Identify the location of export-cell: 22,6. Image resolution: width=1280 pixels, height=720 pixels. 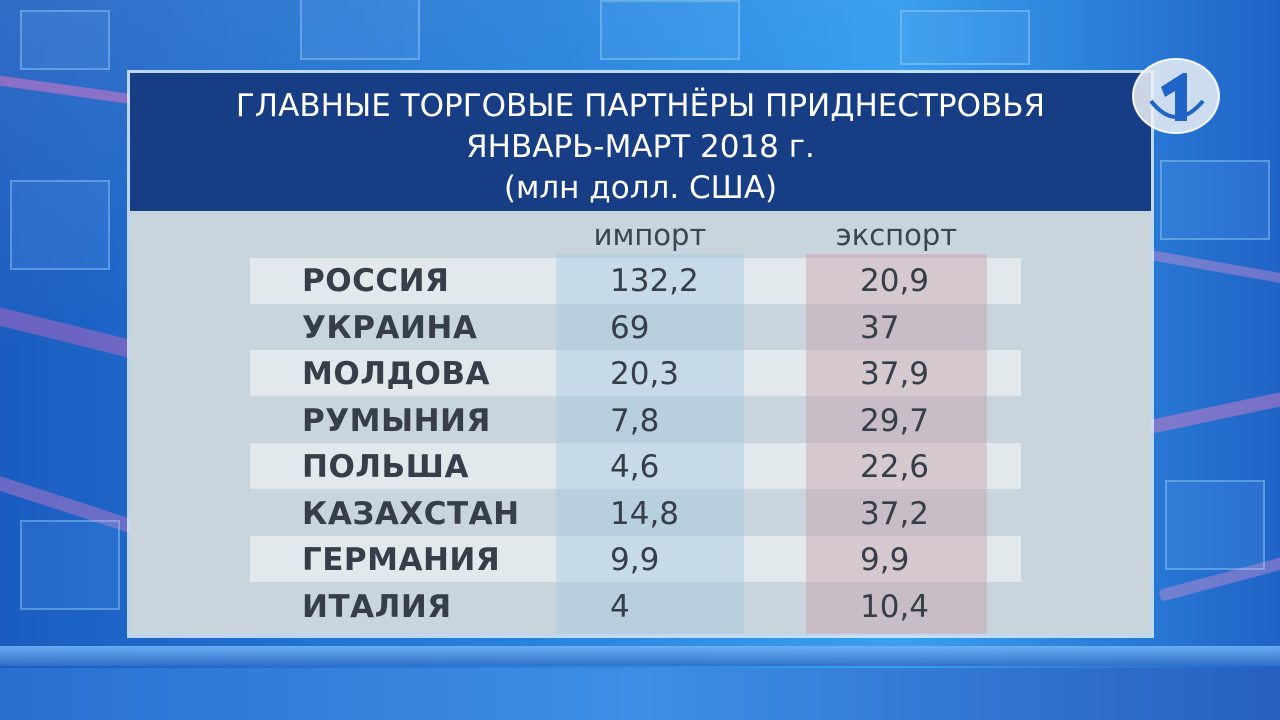
(895, 467).